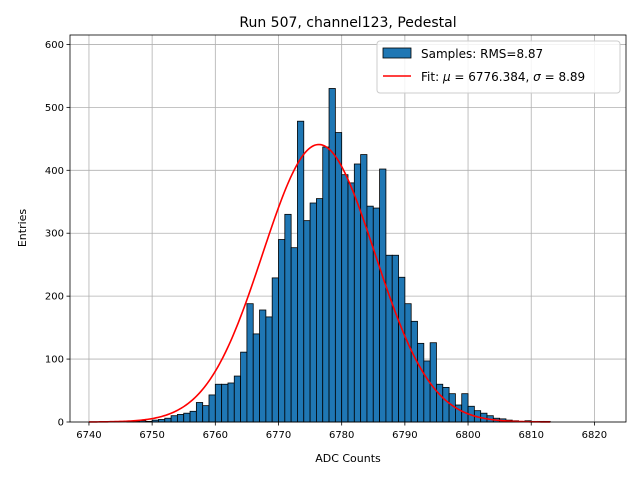 Image resolution: width=640 pixels, height=480 pixels. Describe the element at coordinates (215, 435) in the screenshot. I see `x-tick-label: 6760` at that location.